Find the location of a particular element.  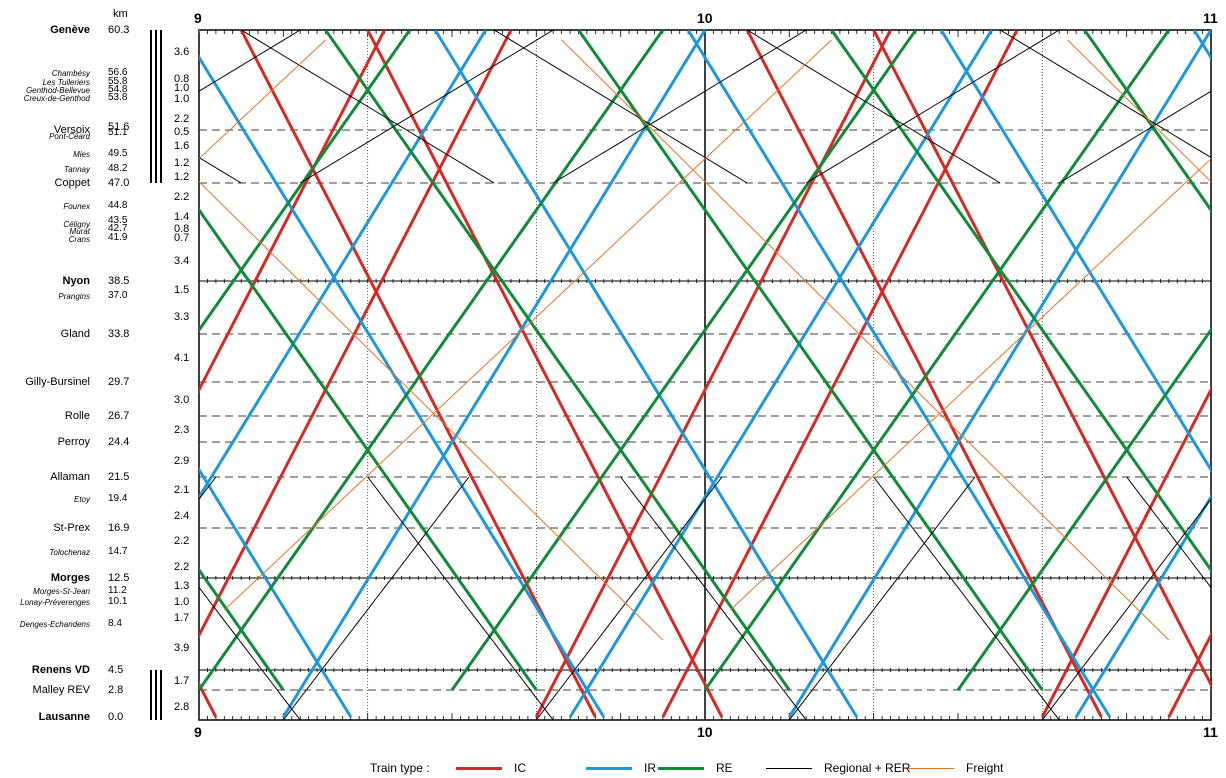

hour-label-top-9: 9 is located at coordinates (198, 18).